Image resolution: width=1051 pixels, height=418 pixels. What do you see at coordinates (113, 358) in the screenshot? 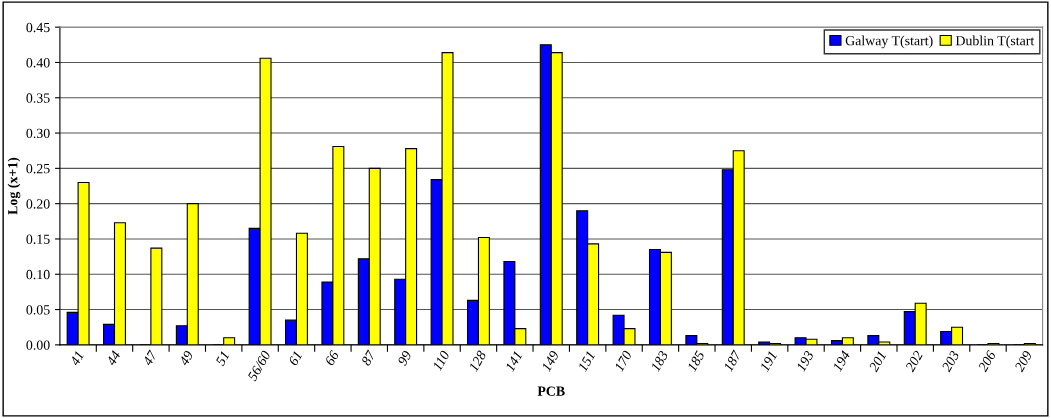
I see `x-tick-label: 44` at bounding box center [113, 358].